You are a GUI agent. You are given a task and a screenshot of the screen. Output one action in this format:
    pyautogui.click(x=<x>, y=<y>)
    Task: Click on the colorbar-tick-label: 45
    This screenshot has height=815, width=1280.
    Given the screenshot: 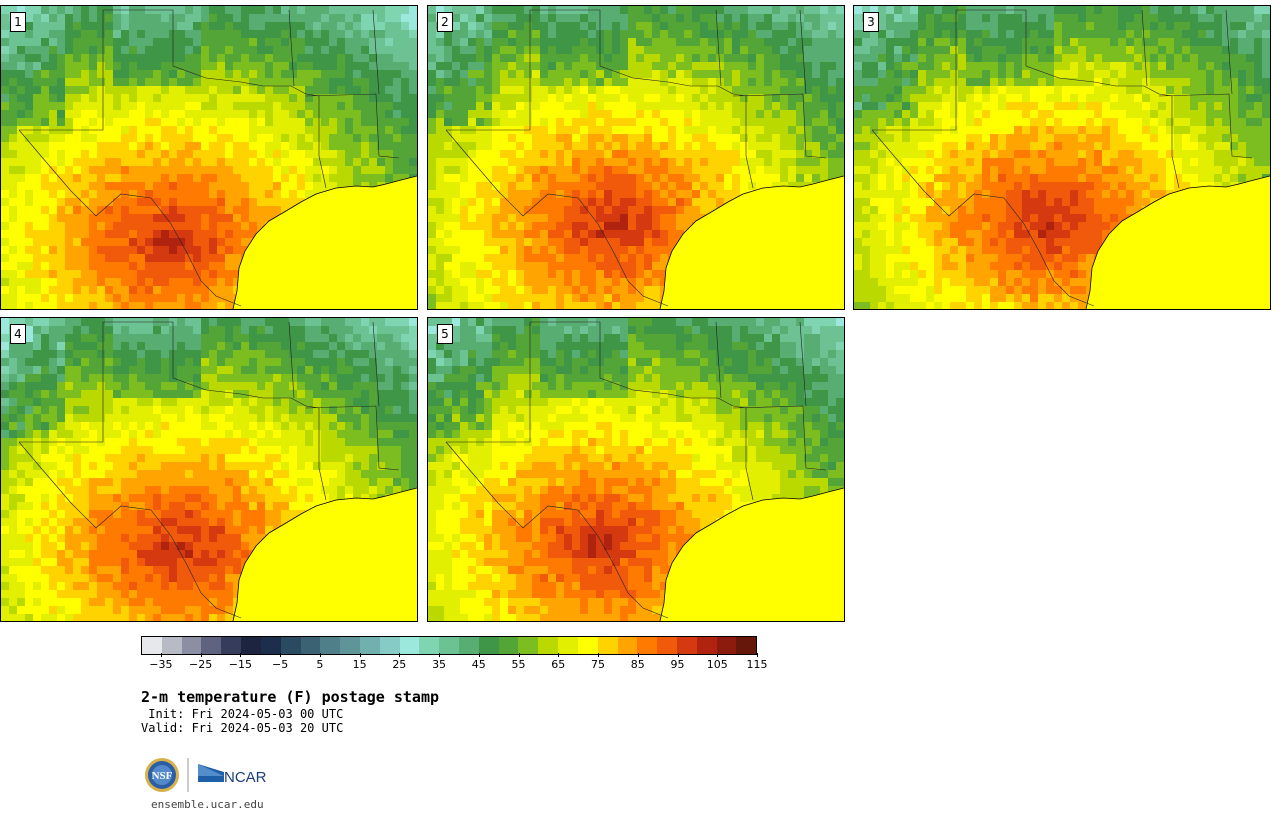 What is the action you would take?
    pyautogui.click(x=478, y=664)
    